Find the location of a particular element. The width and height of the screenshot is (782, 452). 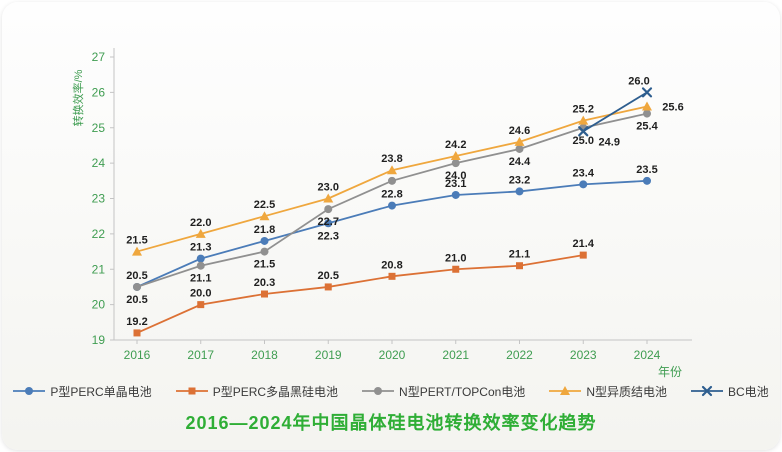

y-tick-label: 25 is located at coordinates (99, 128).